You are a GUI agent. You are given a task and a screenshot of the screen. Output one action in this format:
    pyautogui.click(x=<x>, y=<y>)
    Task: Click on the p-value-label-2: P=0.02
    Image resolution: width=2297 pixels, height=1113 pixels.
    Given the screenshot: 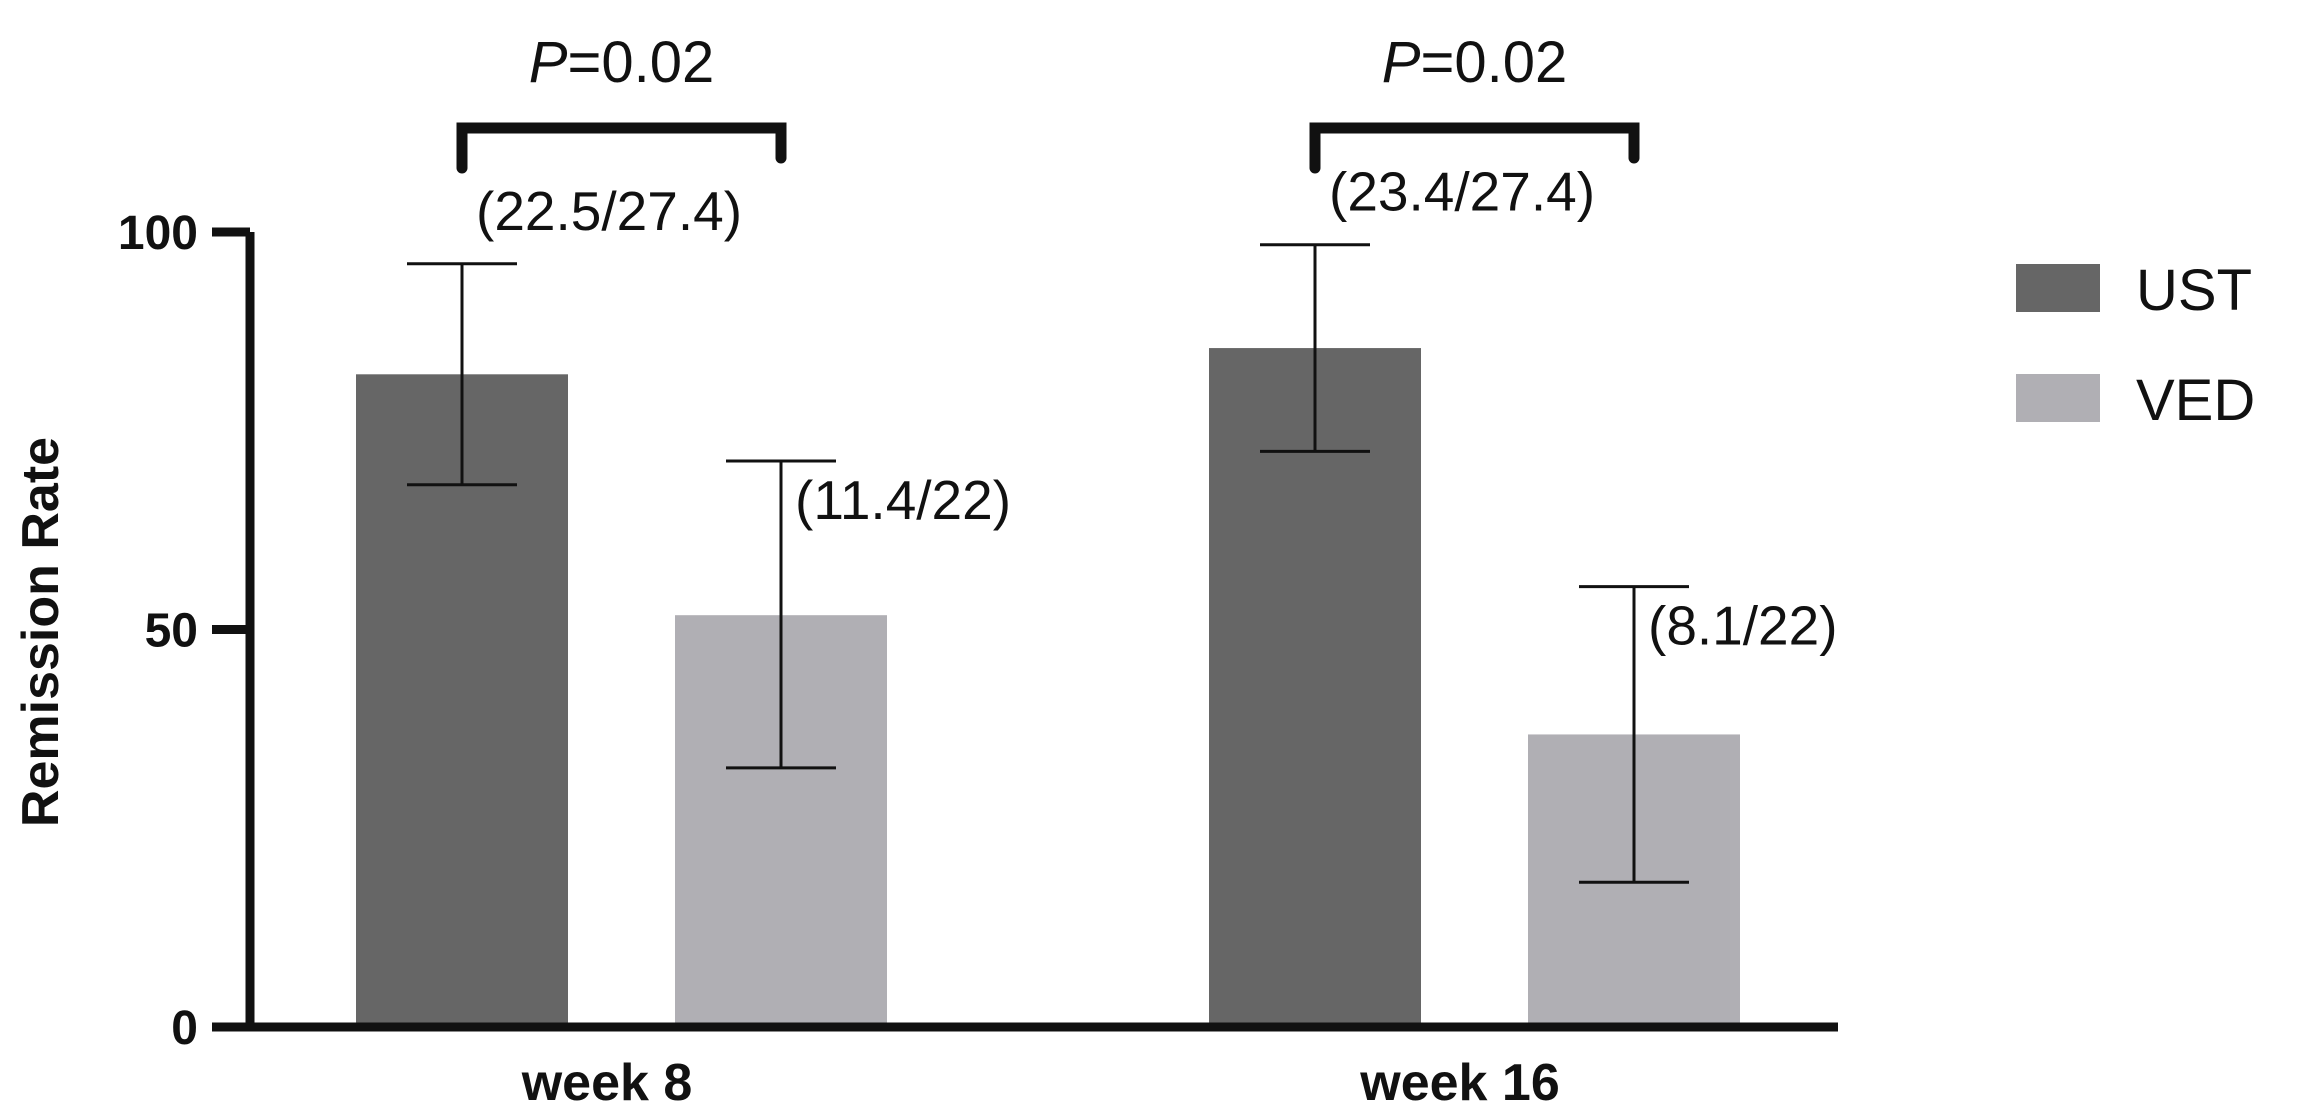 What is the action you would take?
    pyautogui.click(x=1474, y=62)
    